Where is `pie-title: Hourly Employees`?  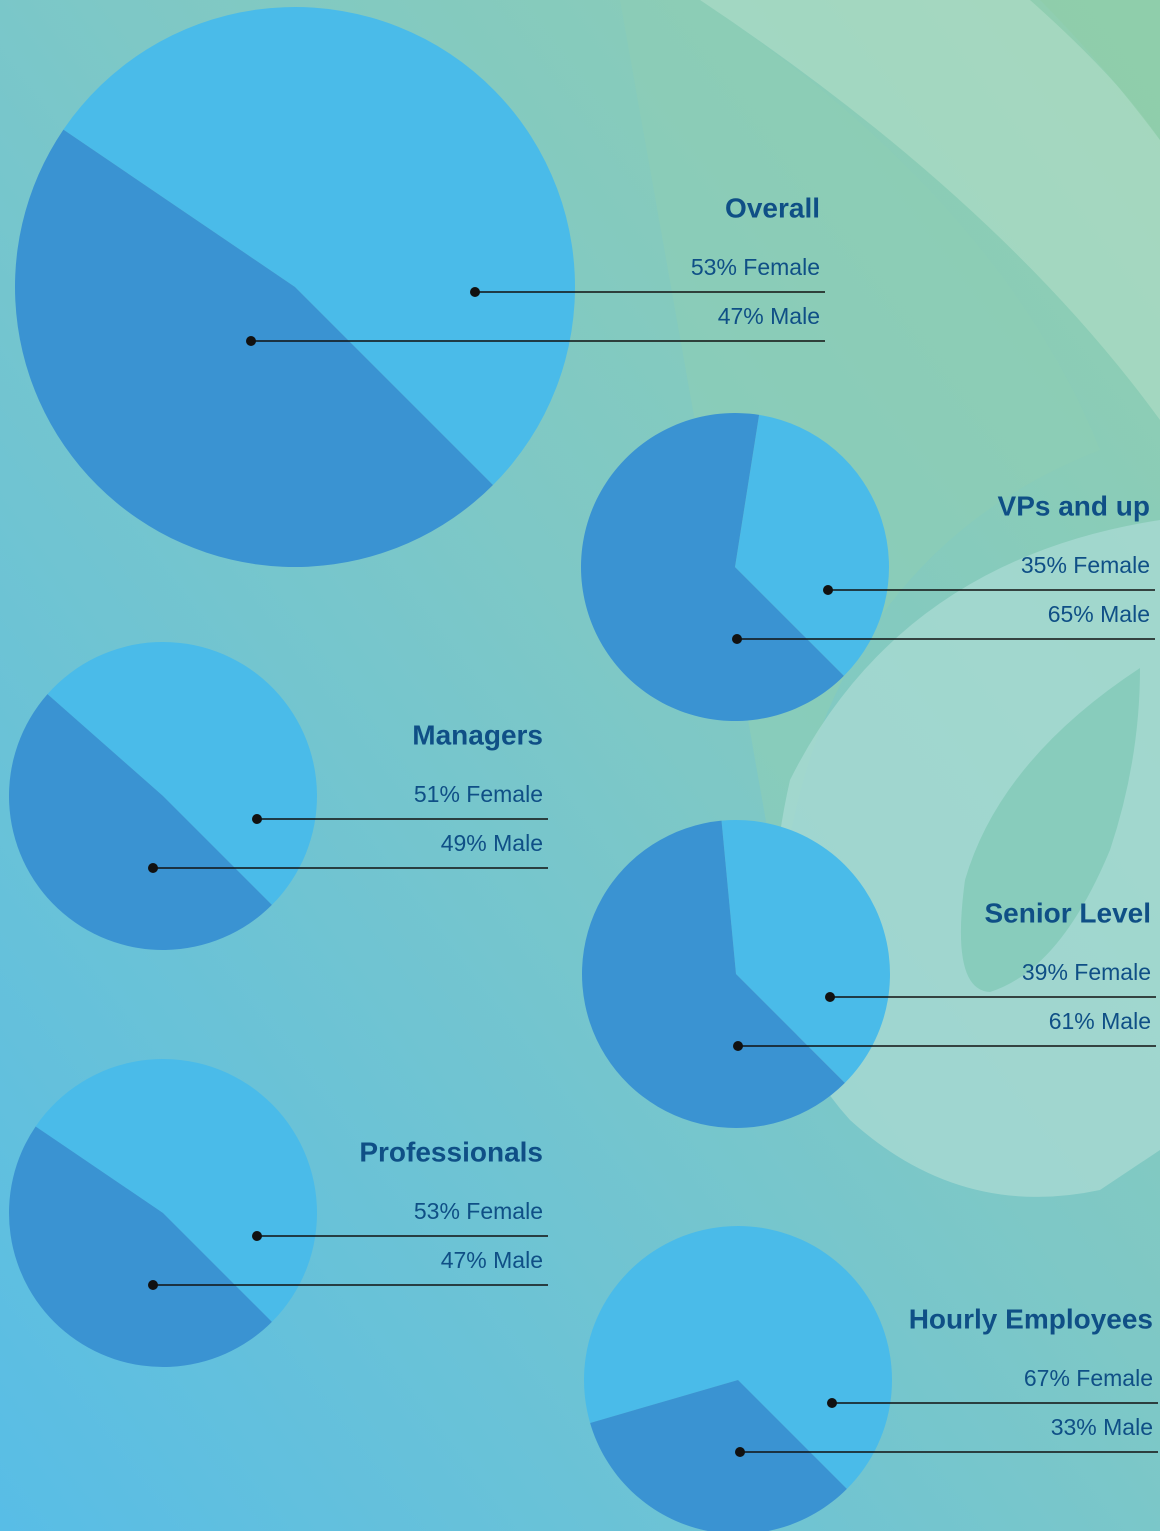 pie-title: Hourly Employees is located at coordinates (1031, 1318).